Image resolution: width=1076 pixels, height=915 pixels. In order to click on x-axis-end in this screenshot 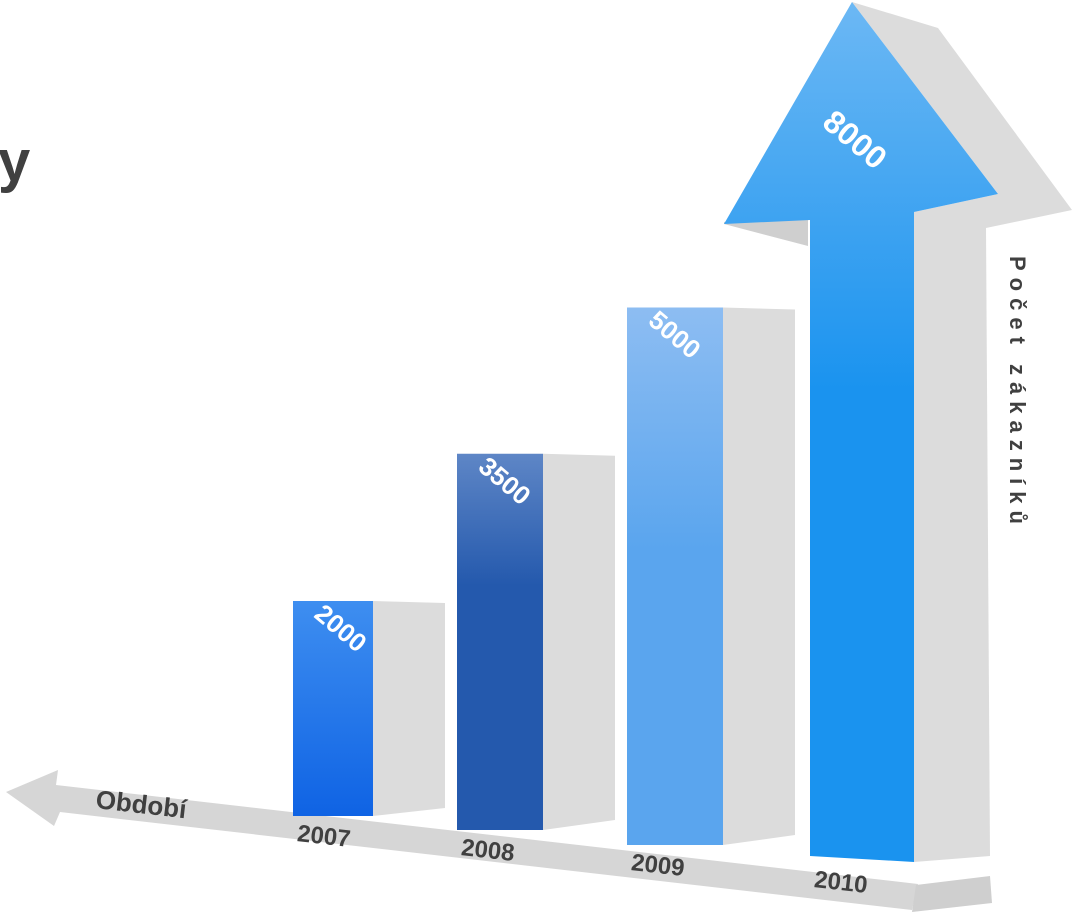, I will do `click(952, 894)`.